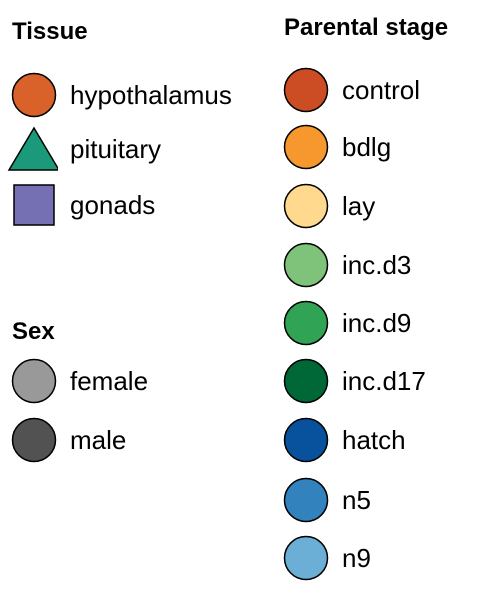 This screenshot has height=592, width=492. I want to click on legend-item-inc-d9: inc.d9, so click(346, 323).